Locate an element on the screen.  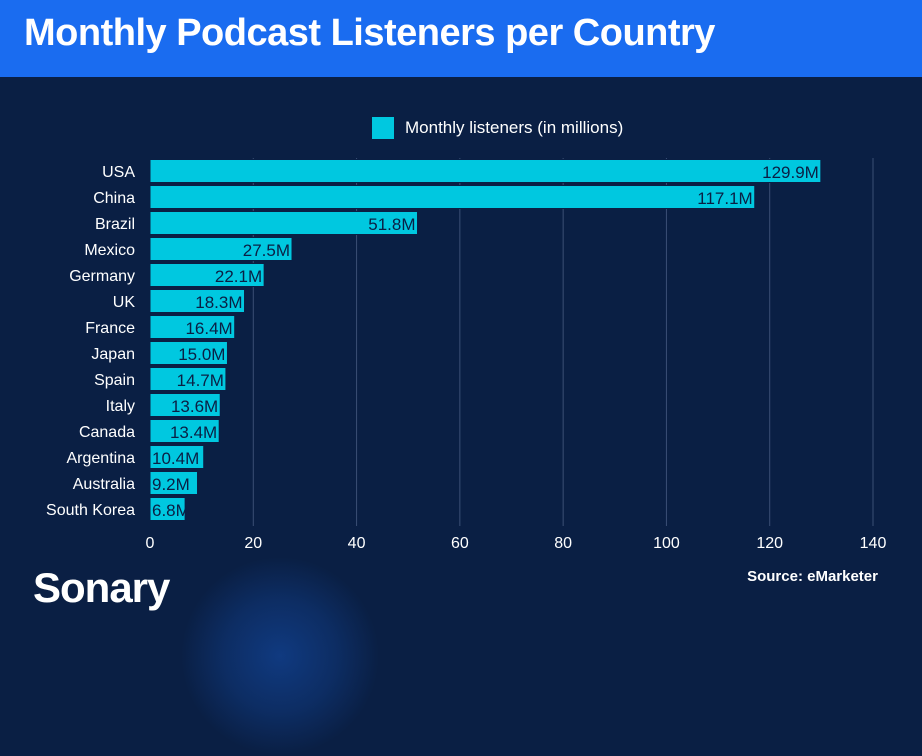
header-bar: Monthly Podcast Listeners per Country is located at coordinates (461, 38).